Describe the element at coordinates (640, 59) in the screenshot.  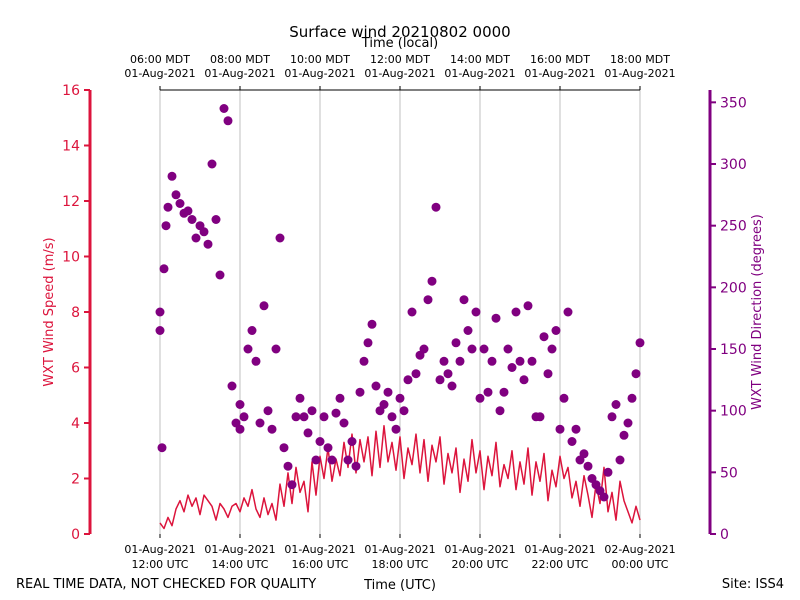
I see `top-tick-label: 18:00 MDT` at that location.